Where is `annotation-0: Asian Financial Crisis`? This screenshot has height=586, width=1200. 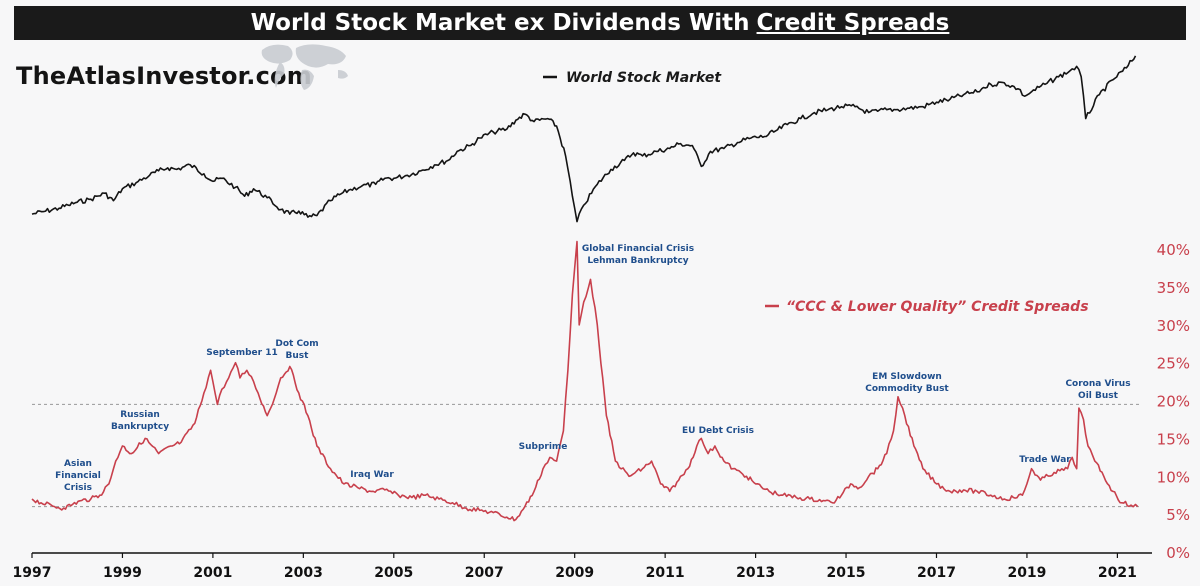
annotation-0: Asian Financial Crisis is located at coordinates (78, 476).